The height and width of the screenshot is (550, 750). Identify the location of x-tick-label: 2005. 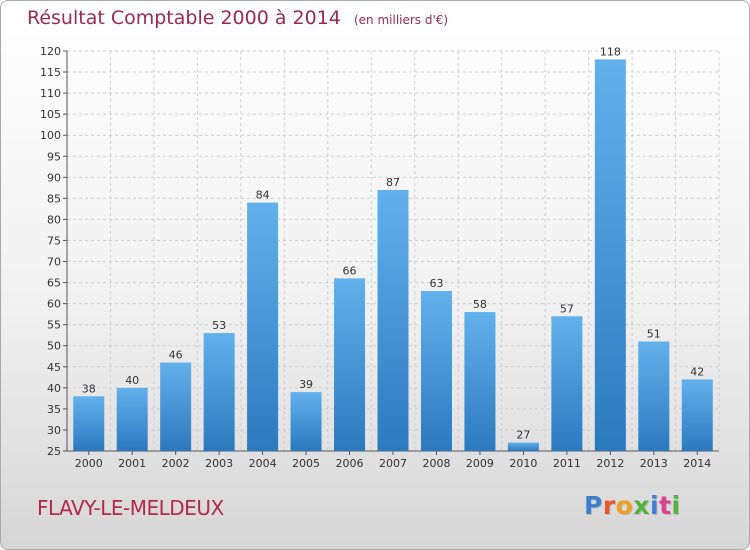
(306, 463).